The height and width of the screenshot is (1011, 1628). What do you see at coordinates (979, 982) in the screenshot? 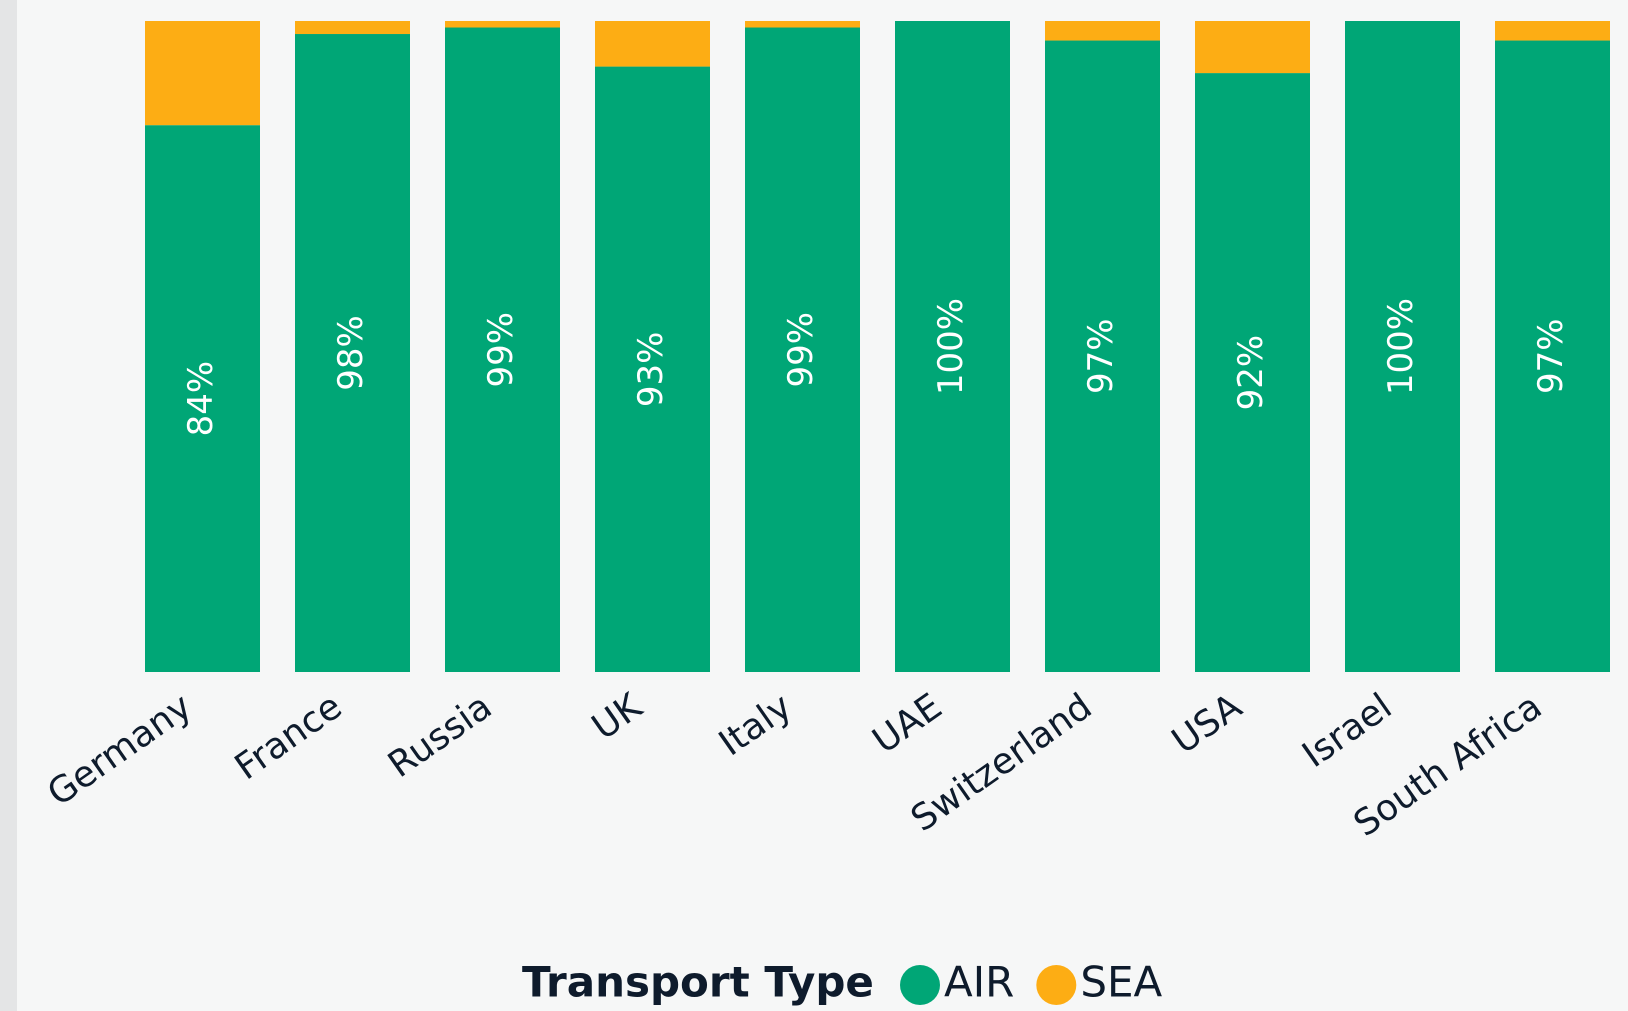
I see `legend-label: AIR` at bounding box center [979, 982].